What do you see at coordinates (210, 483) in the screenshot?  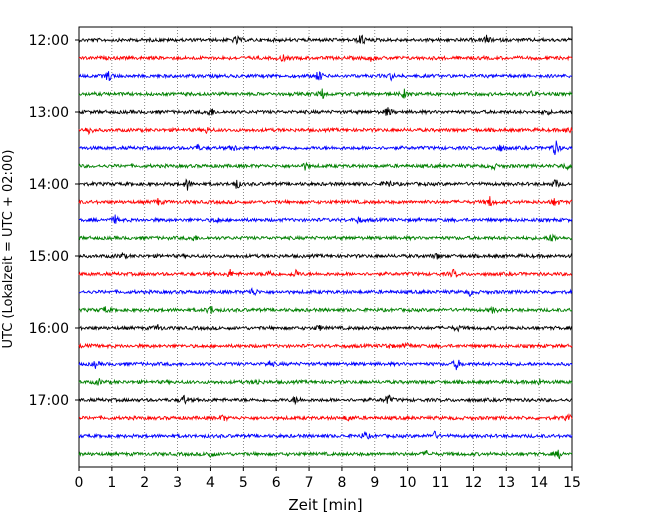 I see `x-tick-label: 4` at bounding box center [210, 483].